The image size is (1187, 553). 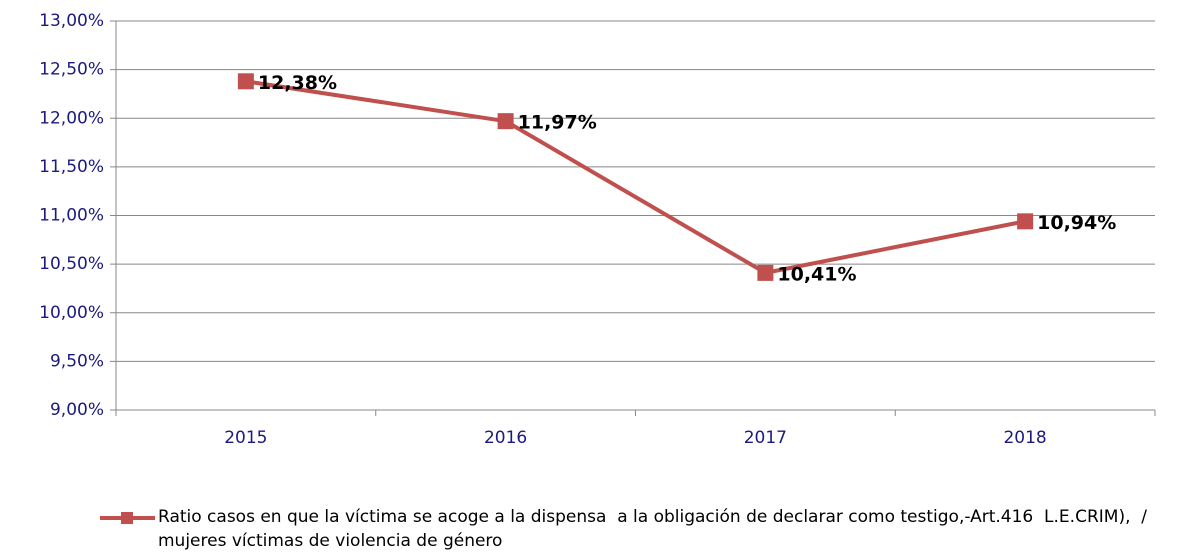 I want to click on y-tick-label: 10,00%, so click(x=71, y=313).